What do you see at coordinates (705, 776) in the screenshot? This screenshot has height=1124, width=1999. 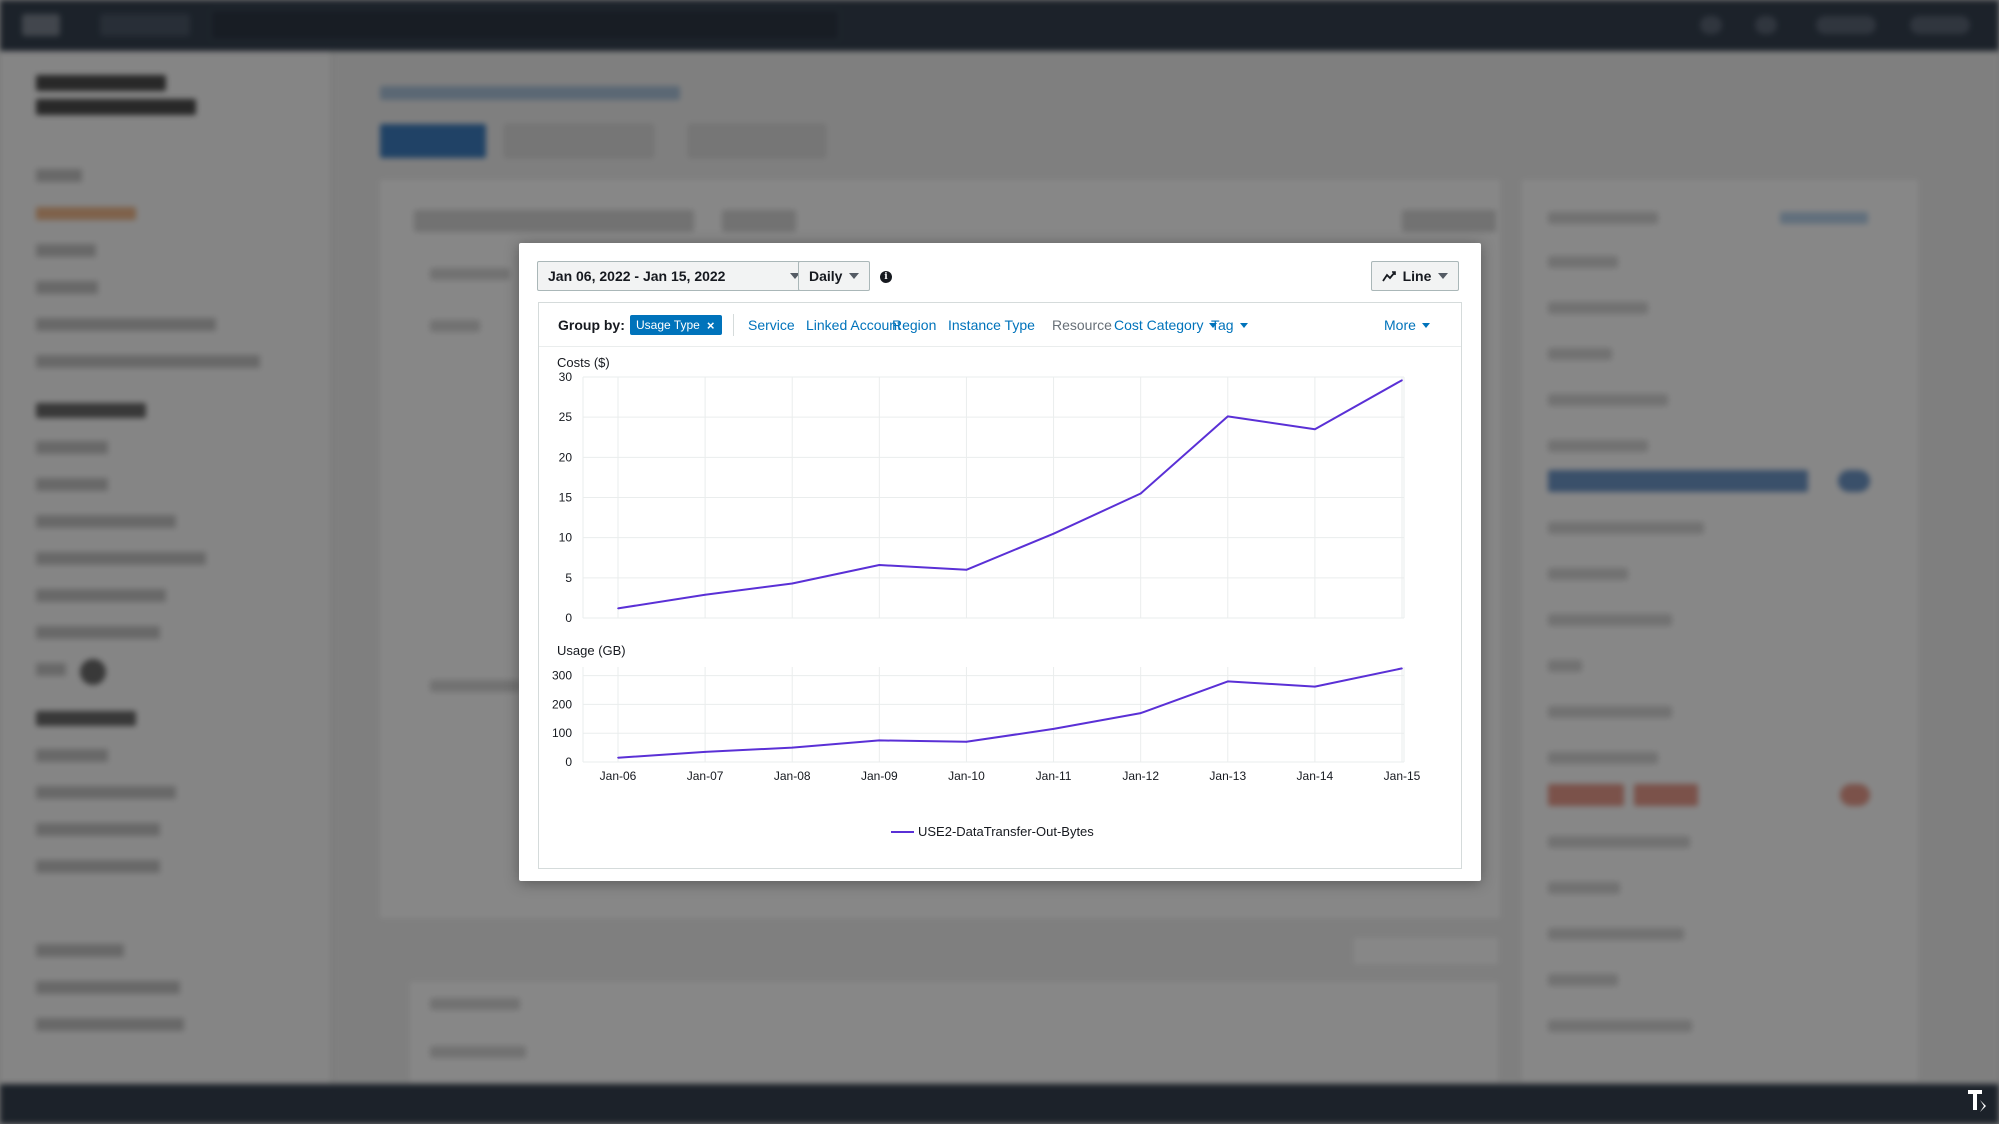 I see `x-tick-label: Jan-07` at bounding box center [705, 776].